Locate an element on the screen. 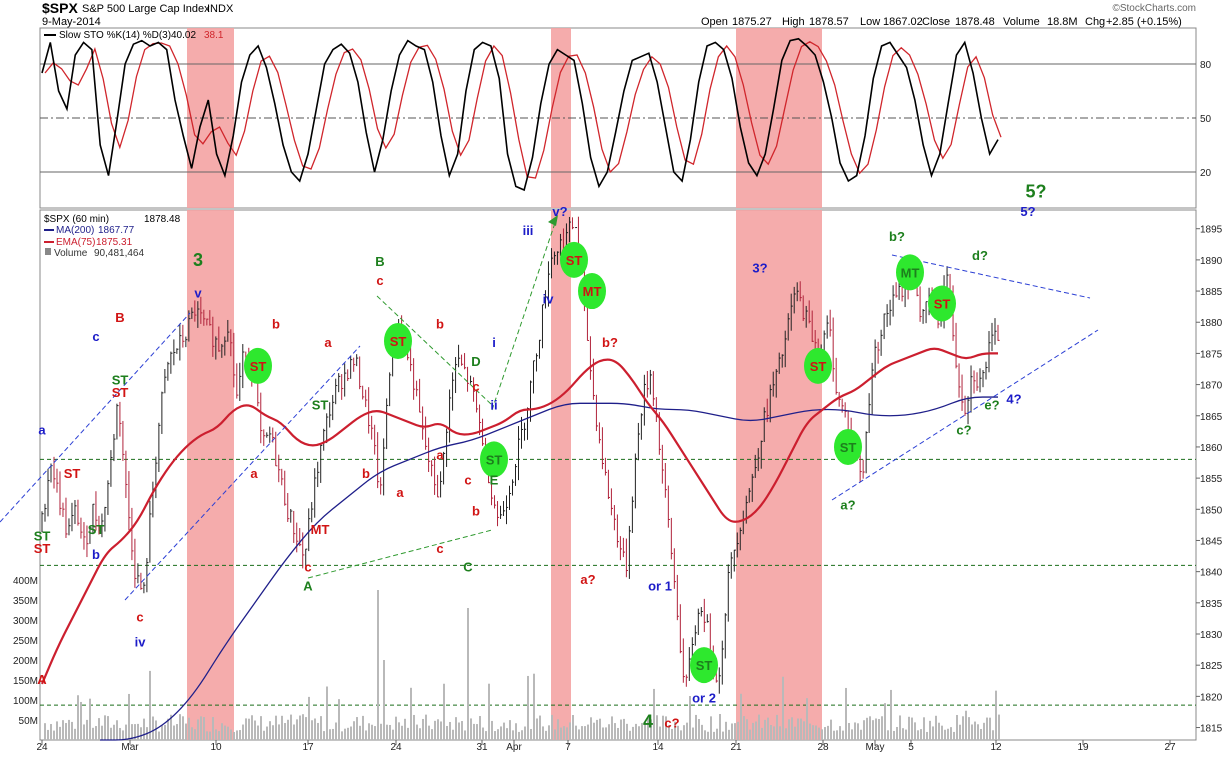  st-marker-label: MT is located at coordinates (910, 272).